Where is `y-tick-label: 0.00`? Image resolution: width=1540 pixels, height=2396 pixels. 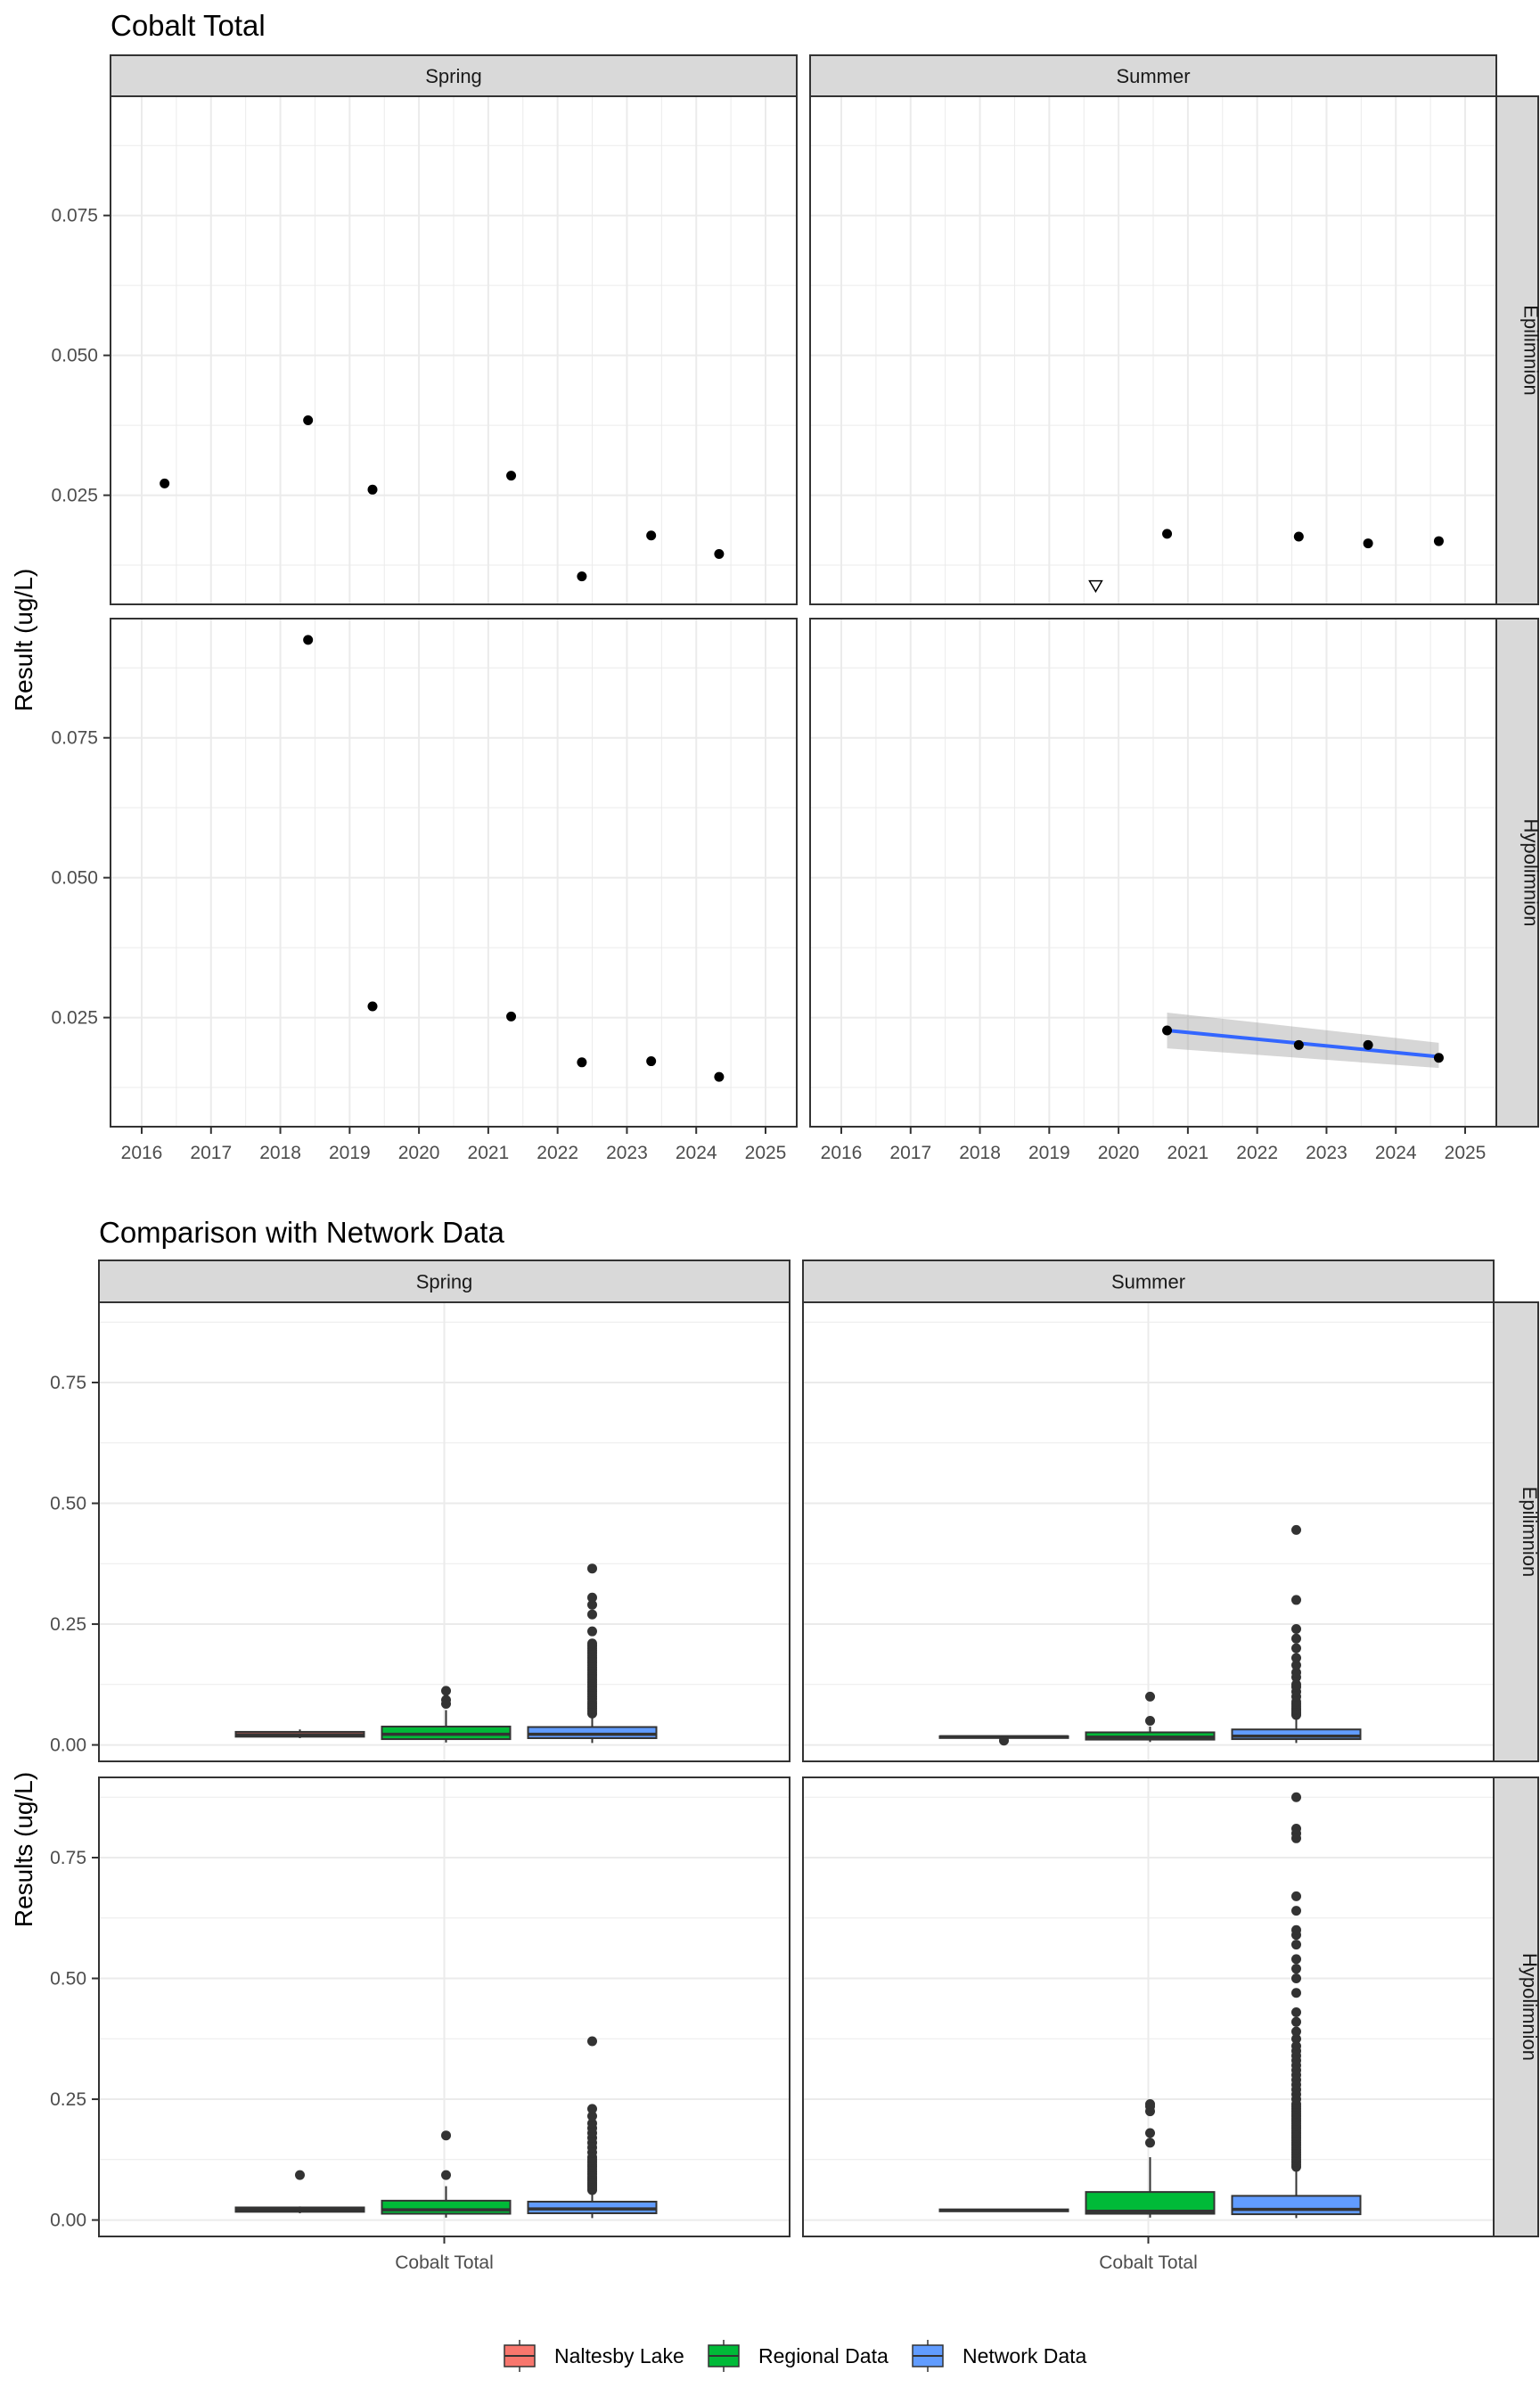 y-tick-label: 0.00 is located at coordinates (68, 1745).